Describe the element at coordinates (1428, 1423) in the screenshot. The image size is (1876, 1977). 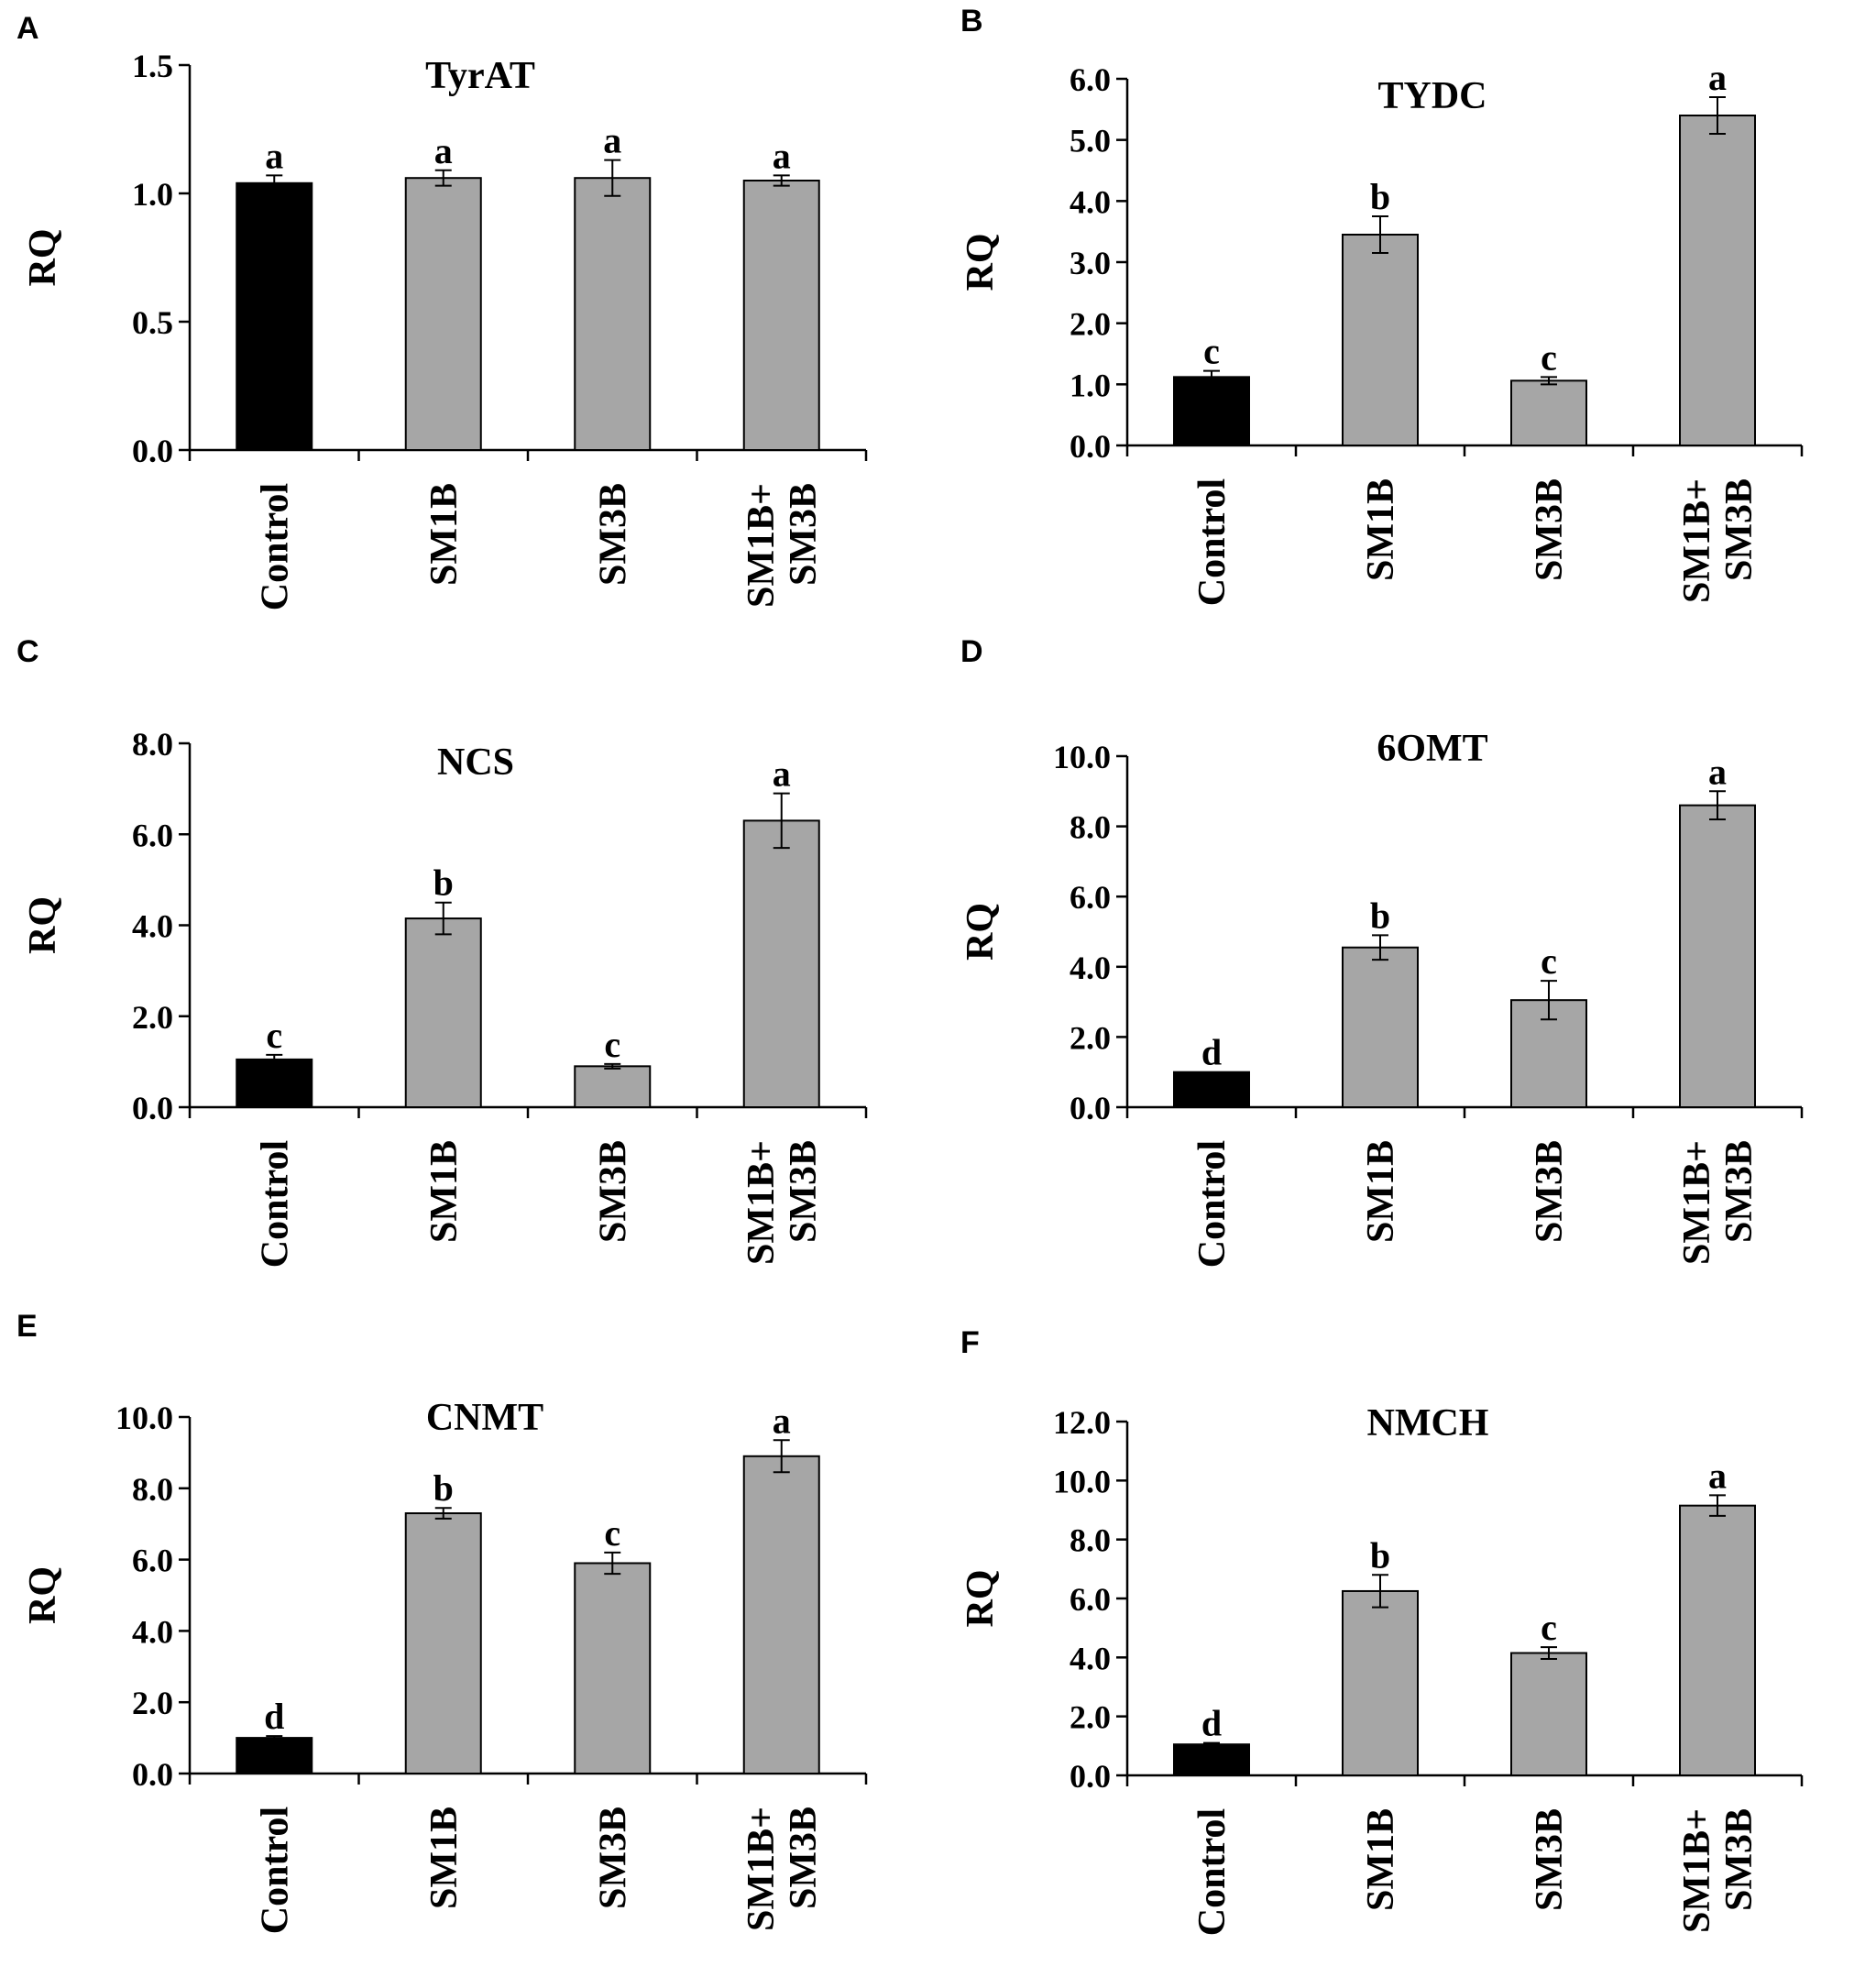
I see `chart-title: NMCH` at that location.